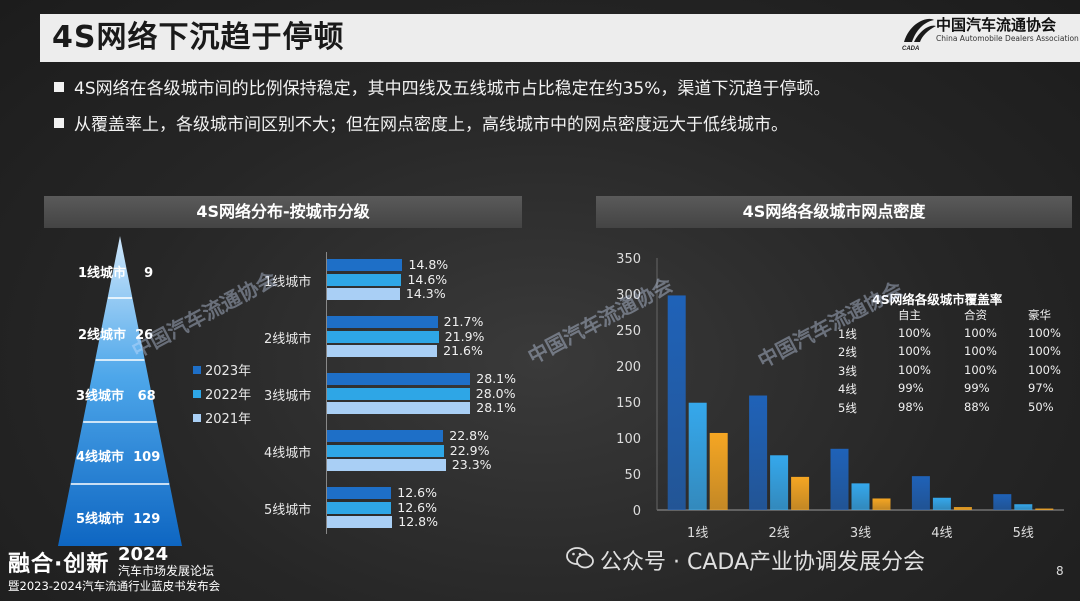 The height and width of the screenshot is (601, 1080). Describe the element at coordinates (222, 393) in the screenshot. I see `legend-2022: 2022年` at that location.